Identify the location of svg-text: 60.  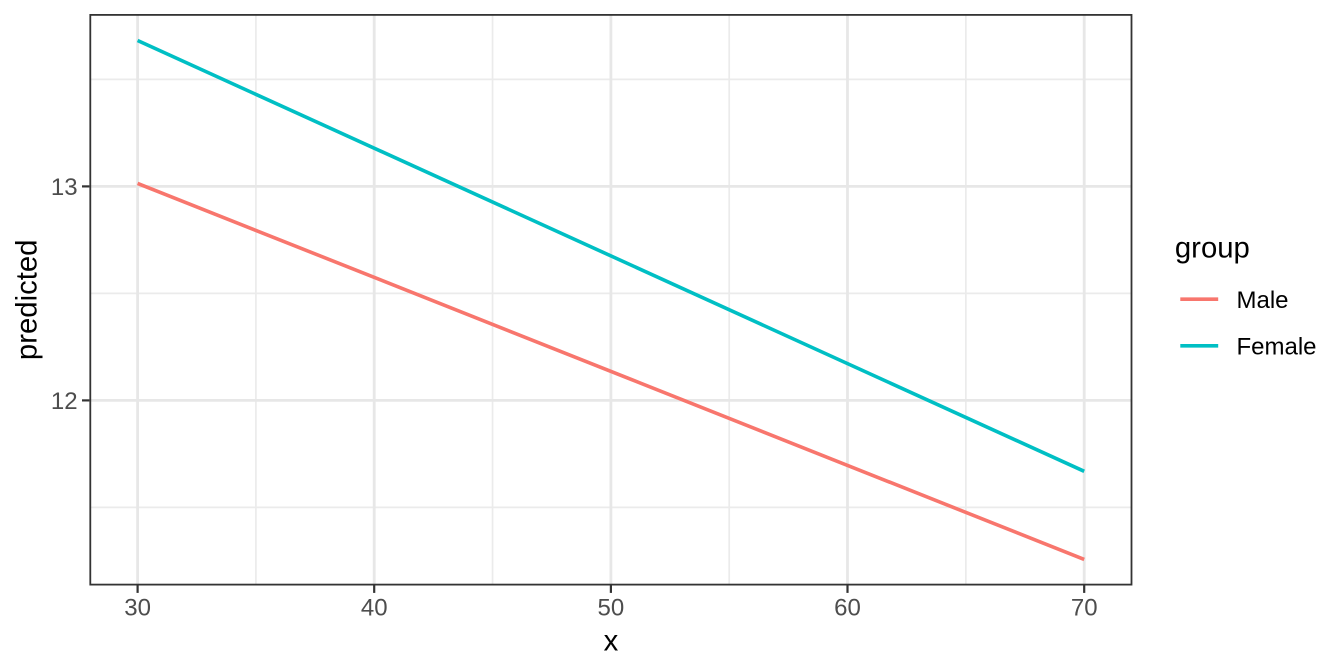
(847, 608).